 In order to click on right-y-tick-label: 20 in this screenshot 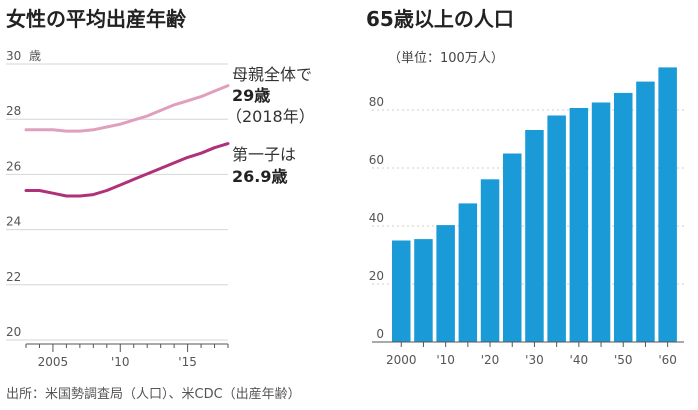, I will do `click(376, 276)`.